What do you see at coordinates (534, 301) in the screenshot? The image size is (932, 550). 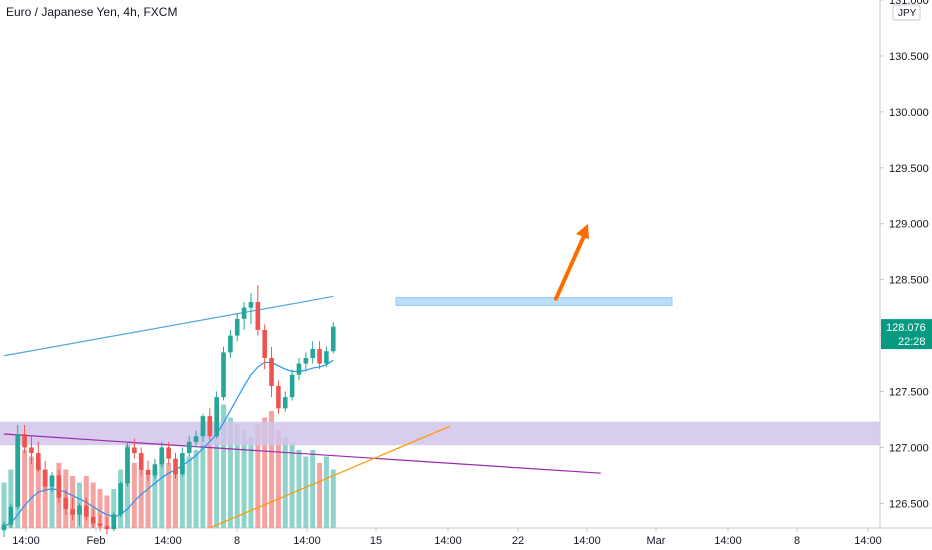 I see `resistance-zone` at bounding box center [534, 301].